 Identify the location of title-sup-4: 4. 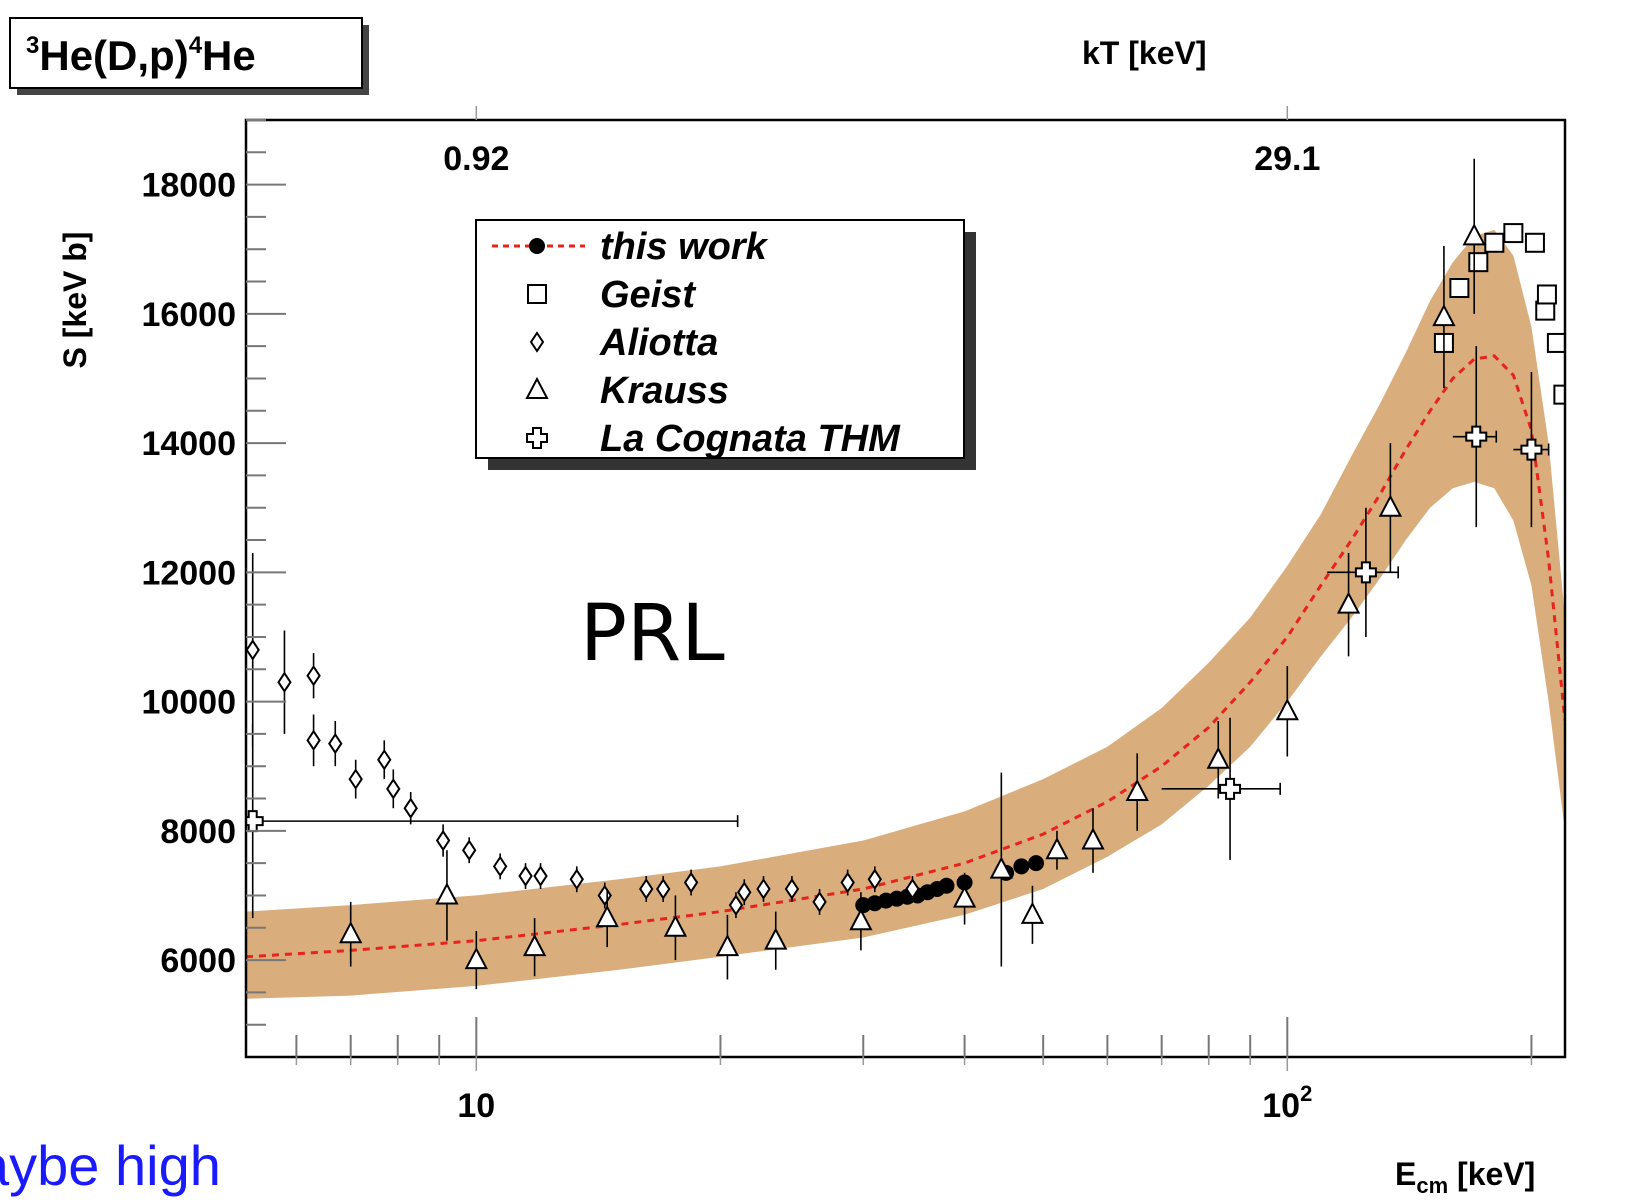
(196, 45).